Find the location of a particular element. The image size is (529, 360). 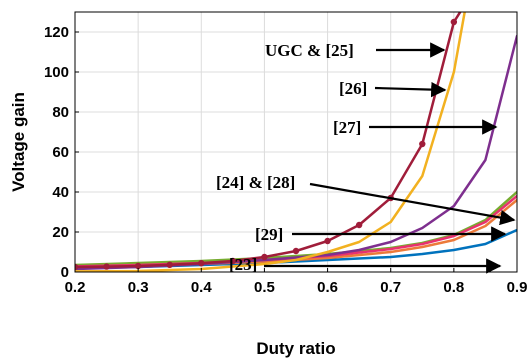

x-axis-label: Duty ratio is located at coordinates (295, 348).